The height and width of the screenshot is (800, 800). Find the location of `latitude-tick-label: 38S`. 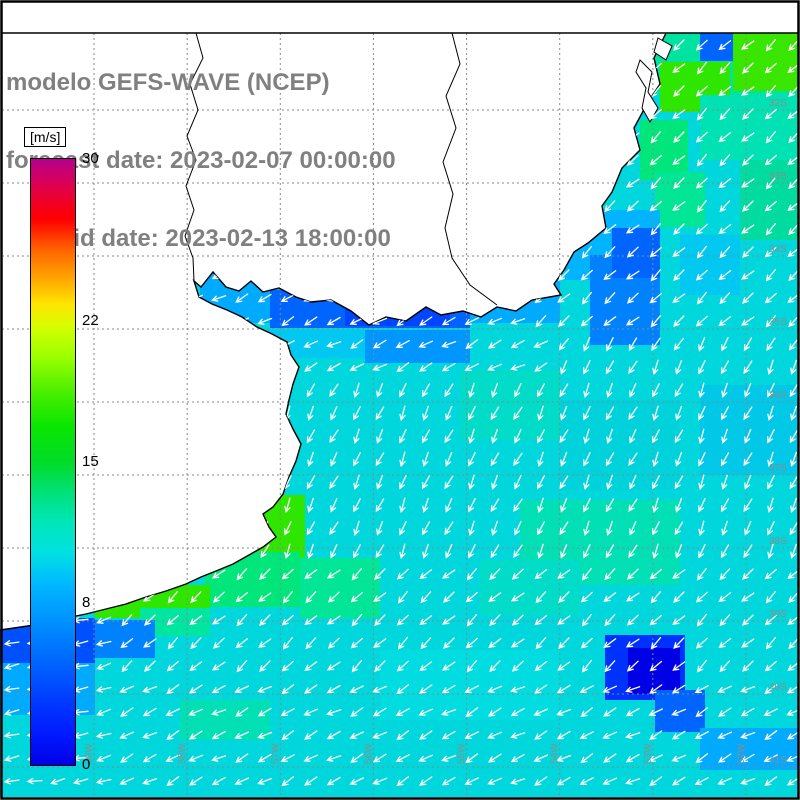

latitude-tick-label: 38S is located at coordinates (778, 541).